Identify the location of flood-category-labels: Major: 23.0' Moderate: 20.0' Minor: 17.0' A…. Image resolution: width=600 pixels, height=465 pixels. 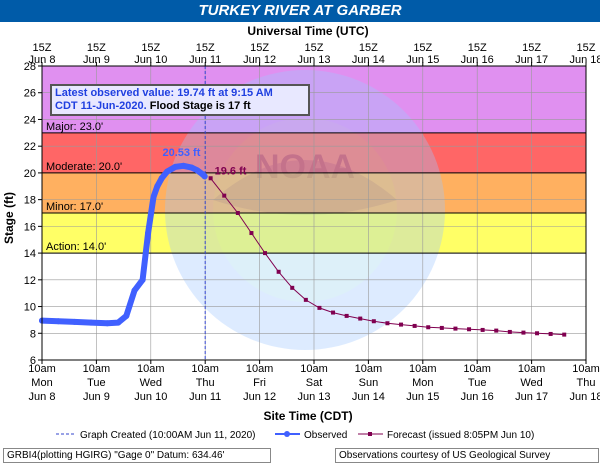
(84, 187).